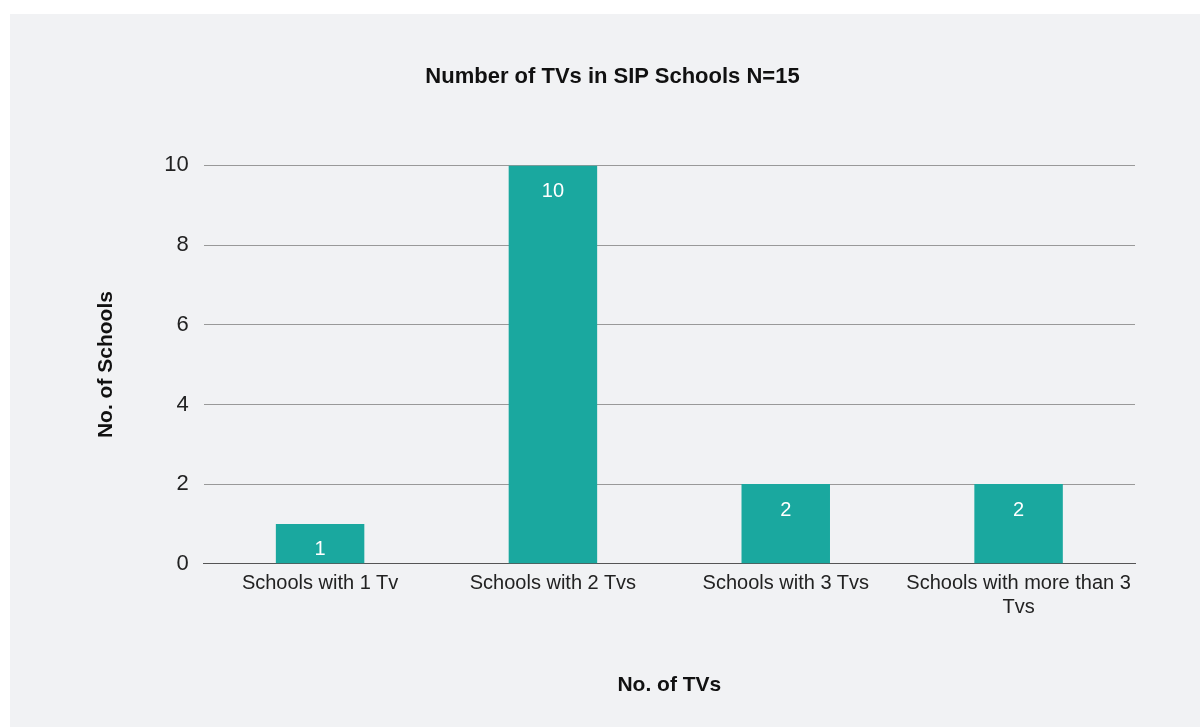  I want to click on data-label: 1, so click(320, 548).